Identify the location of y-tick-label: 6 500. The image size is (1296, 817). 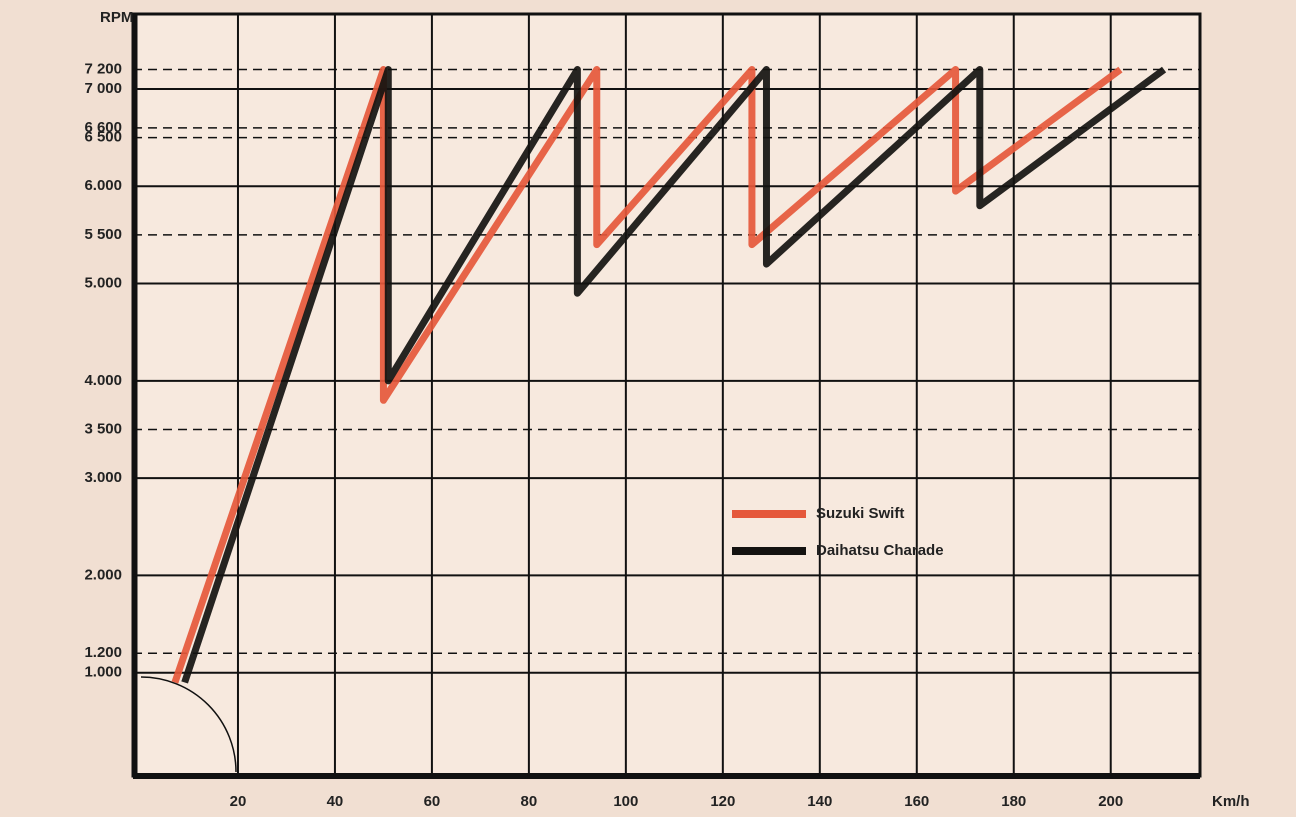
(103, 137).